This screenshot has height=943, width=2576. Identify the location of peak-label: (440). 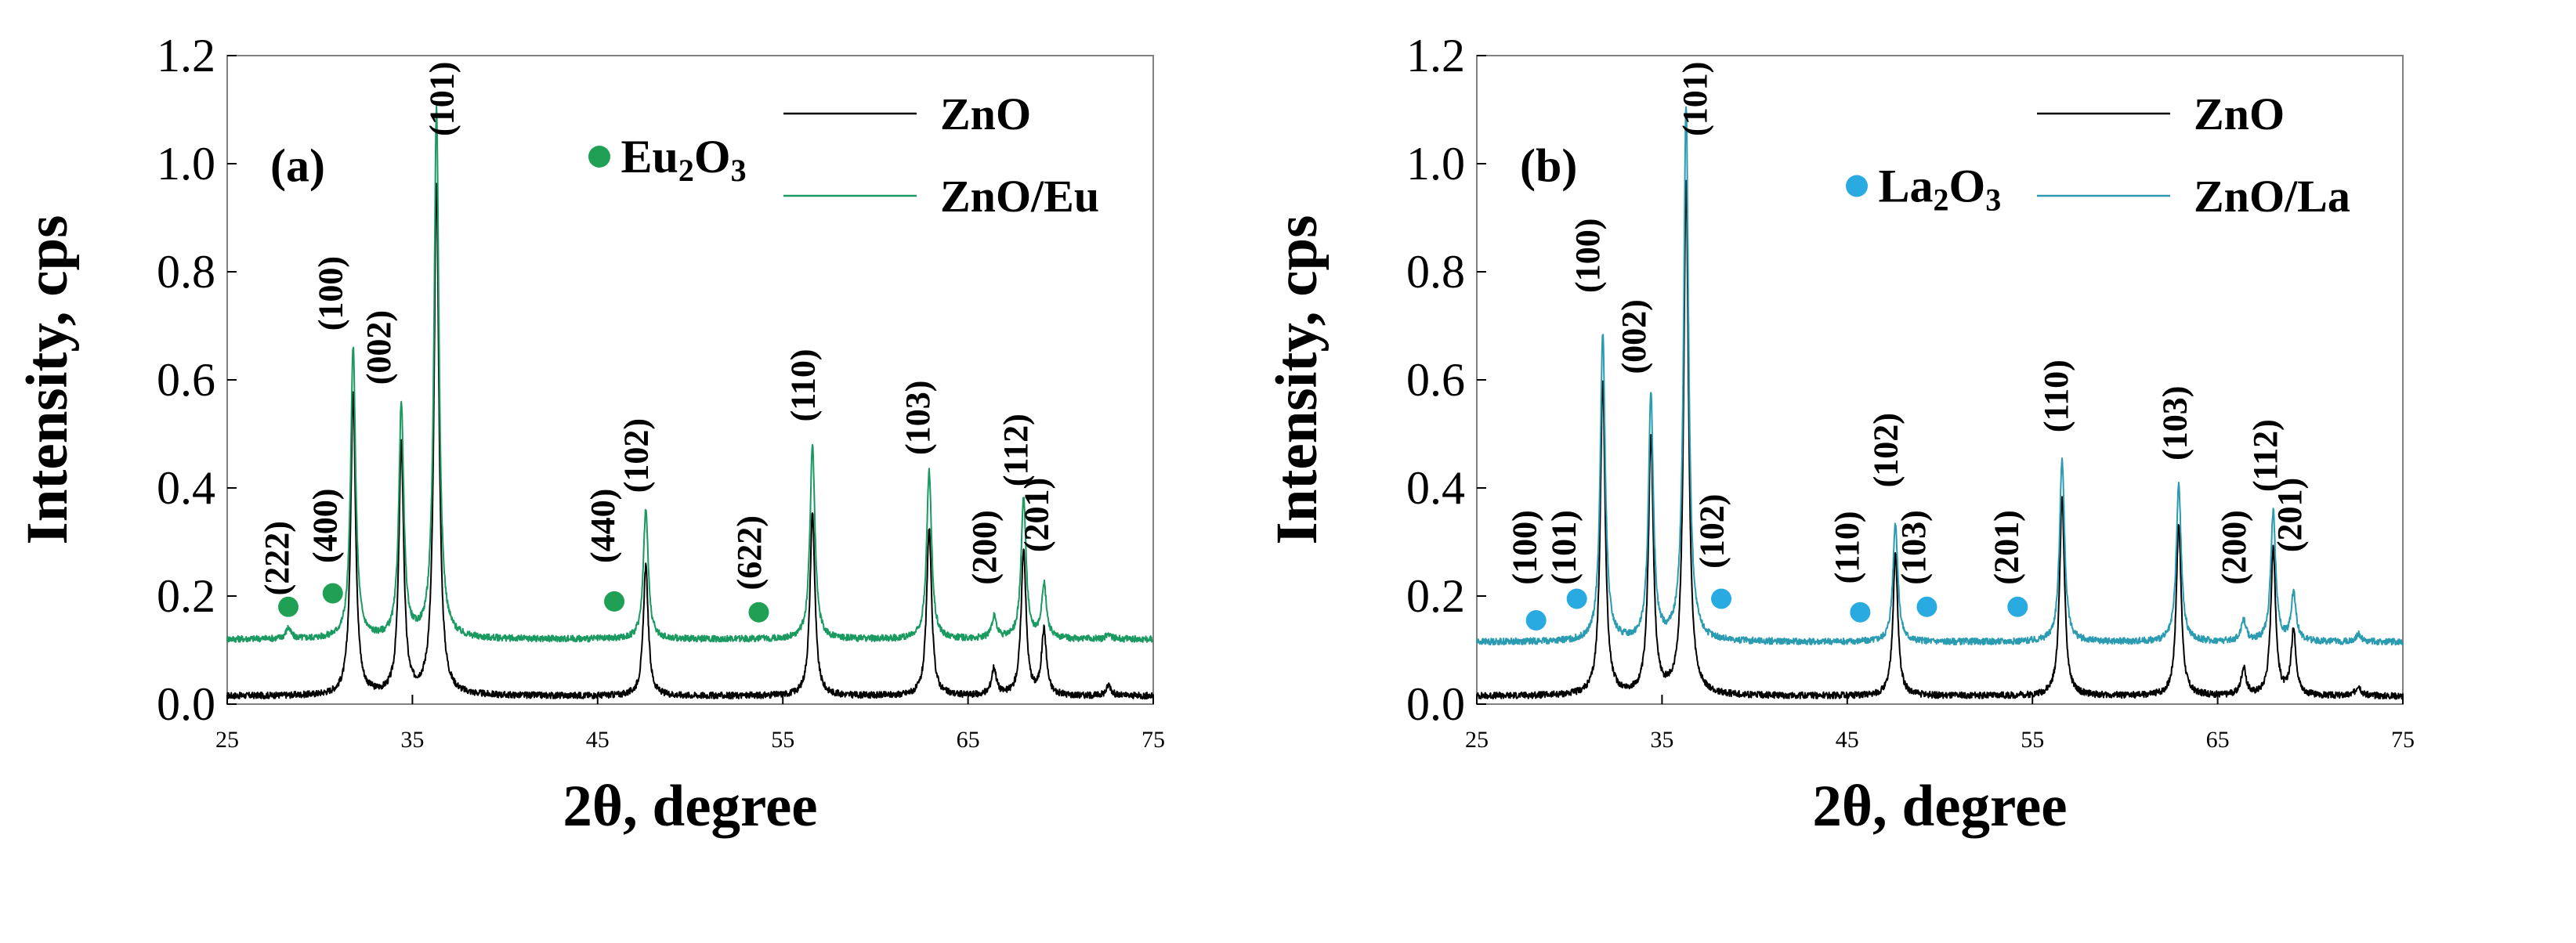
(603, 526).